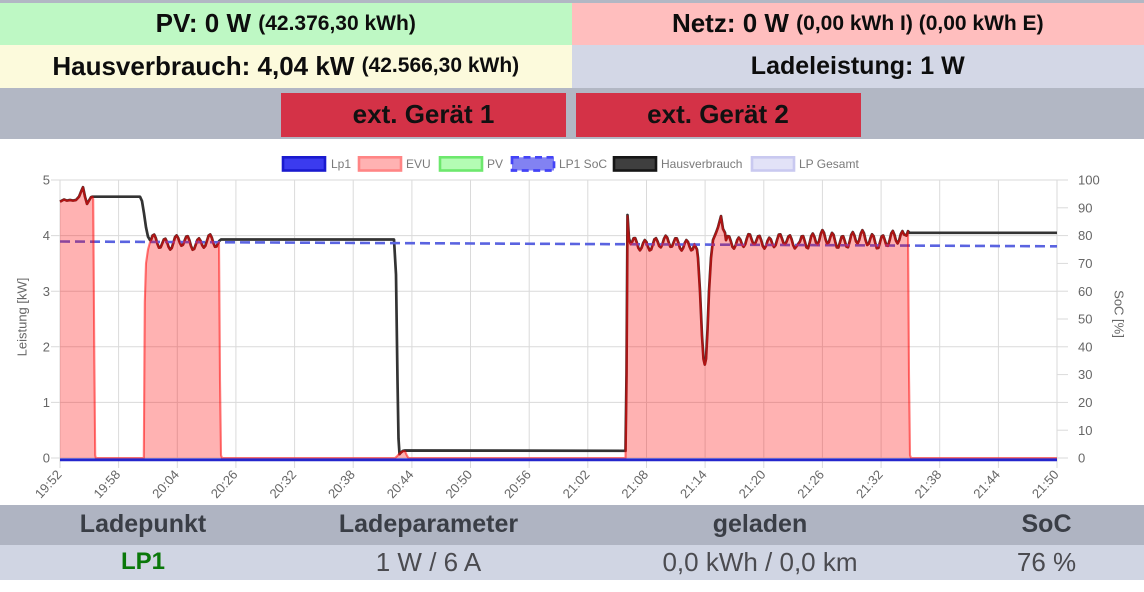 This screenshot has height=592, width=1144. What do you see at coordinates (701, 164) in the screenshot?
I see `svg-text: Hausverbrauch` at bounding box center [701, 164].